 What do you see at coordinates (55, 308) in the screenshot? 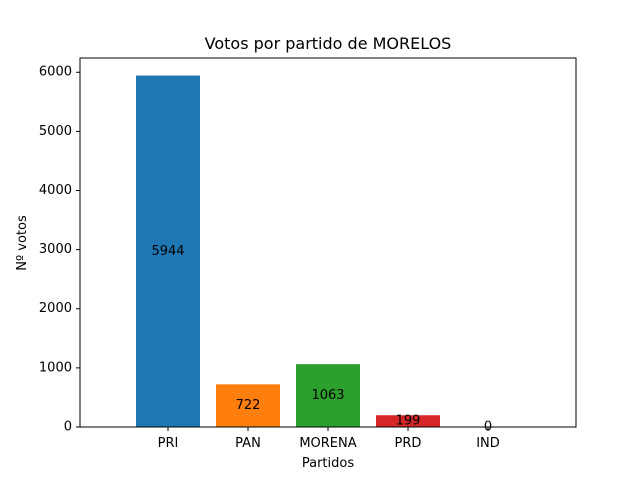
I see `y-tick-label: 2000` at bounding box center [55, 308].